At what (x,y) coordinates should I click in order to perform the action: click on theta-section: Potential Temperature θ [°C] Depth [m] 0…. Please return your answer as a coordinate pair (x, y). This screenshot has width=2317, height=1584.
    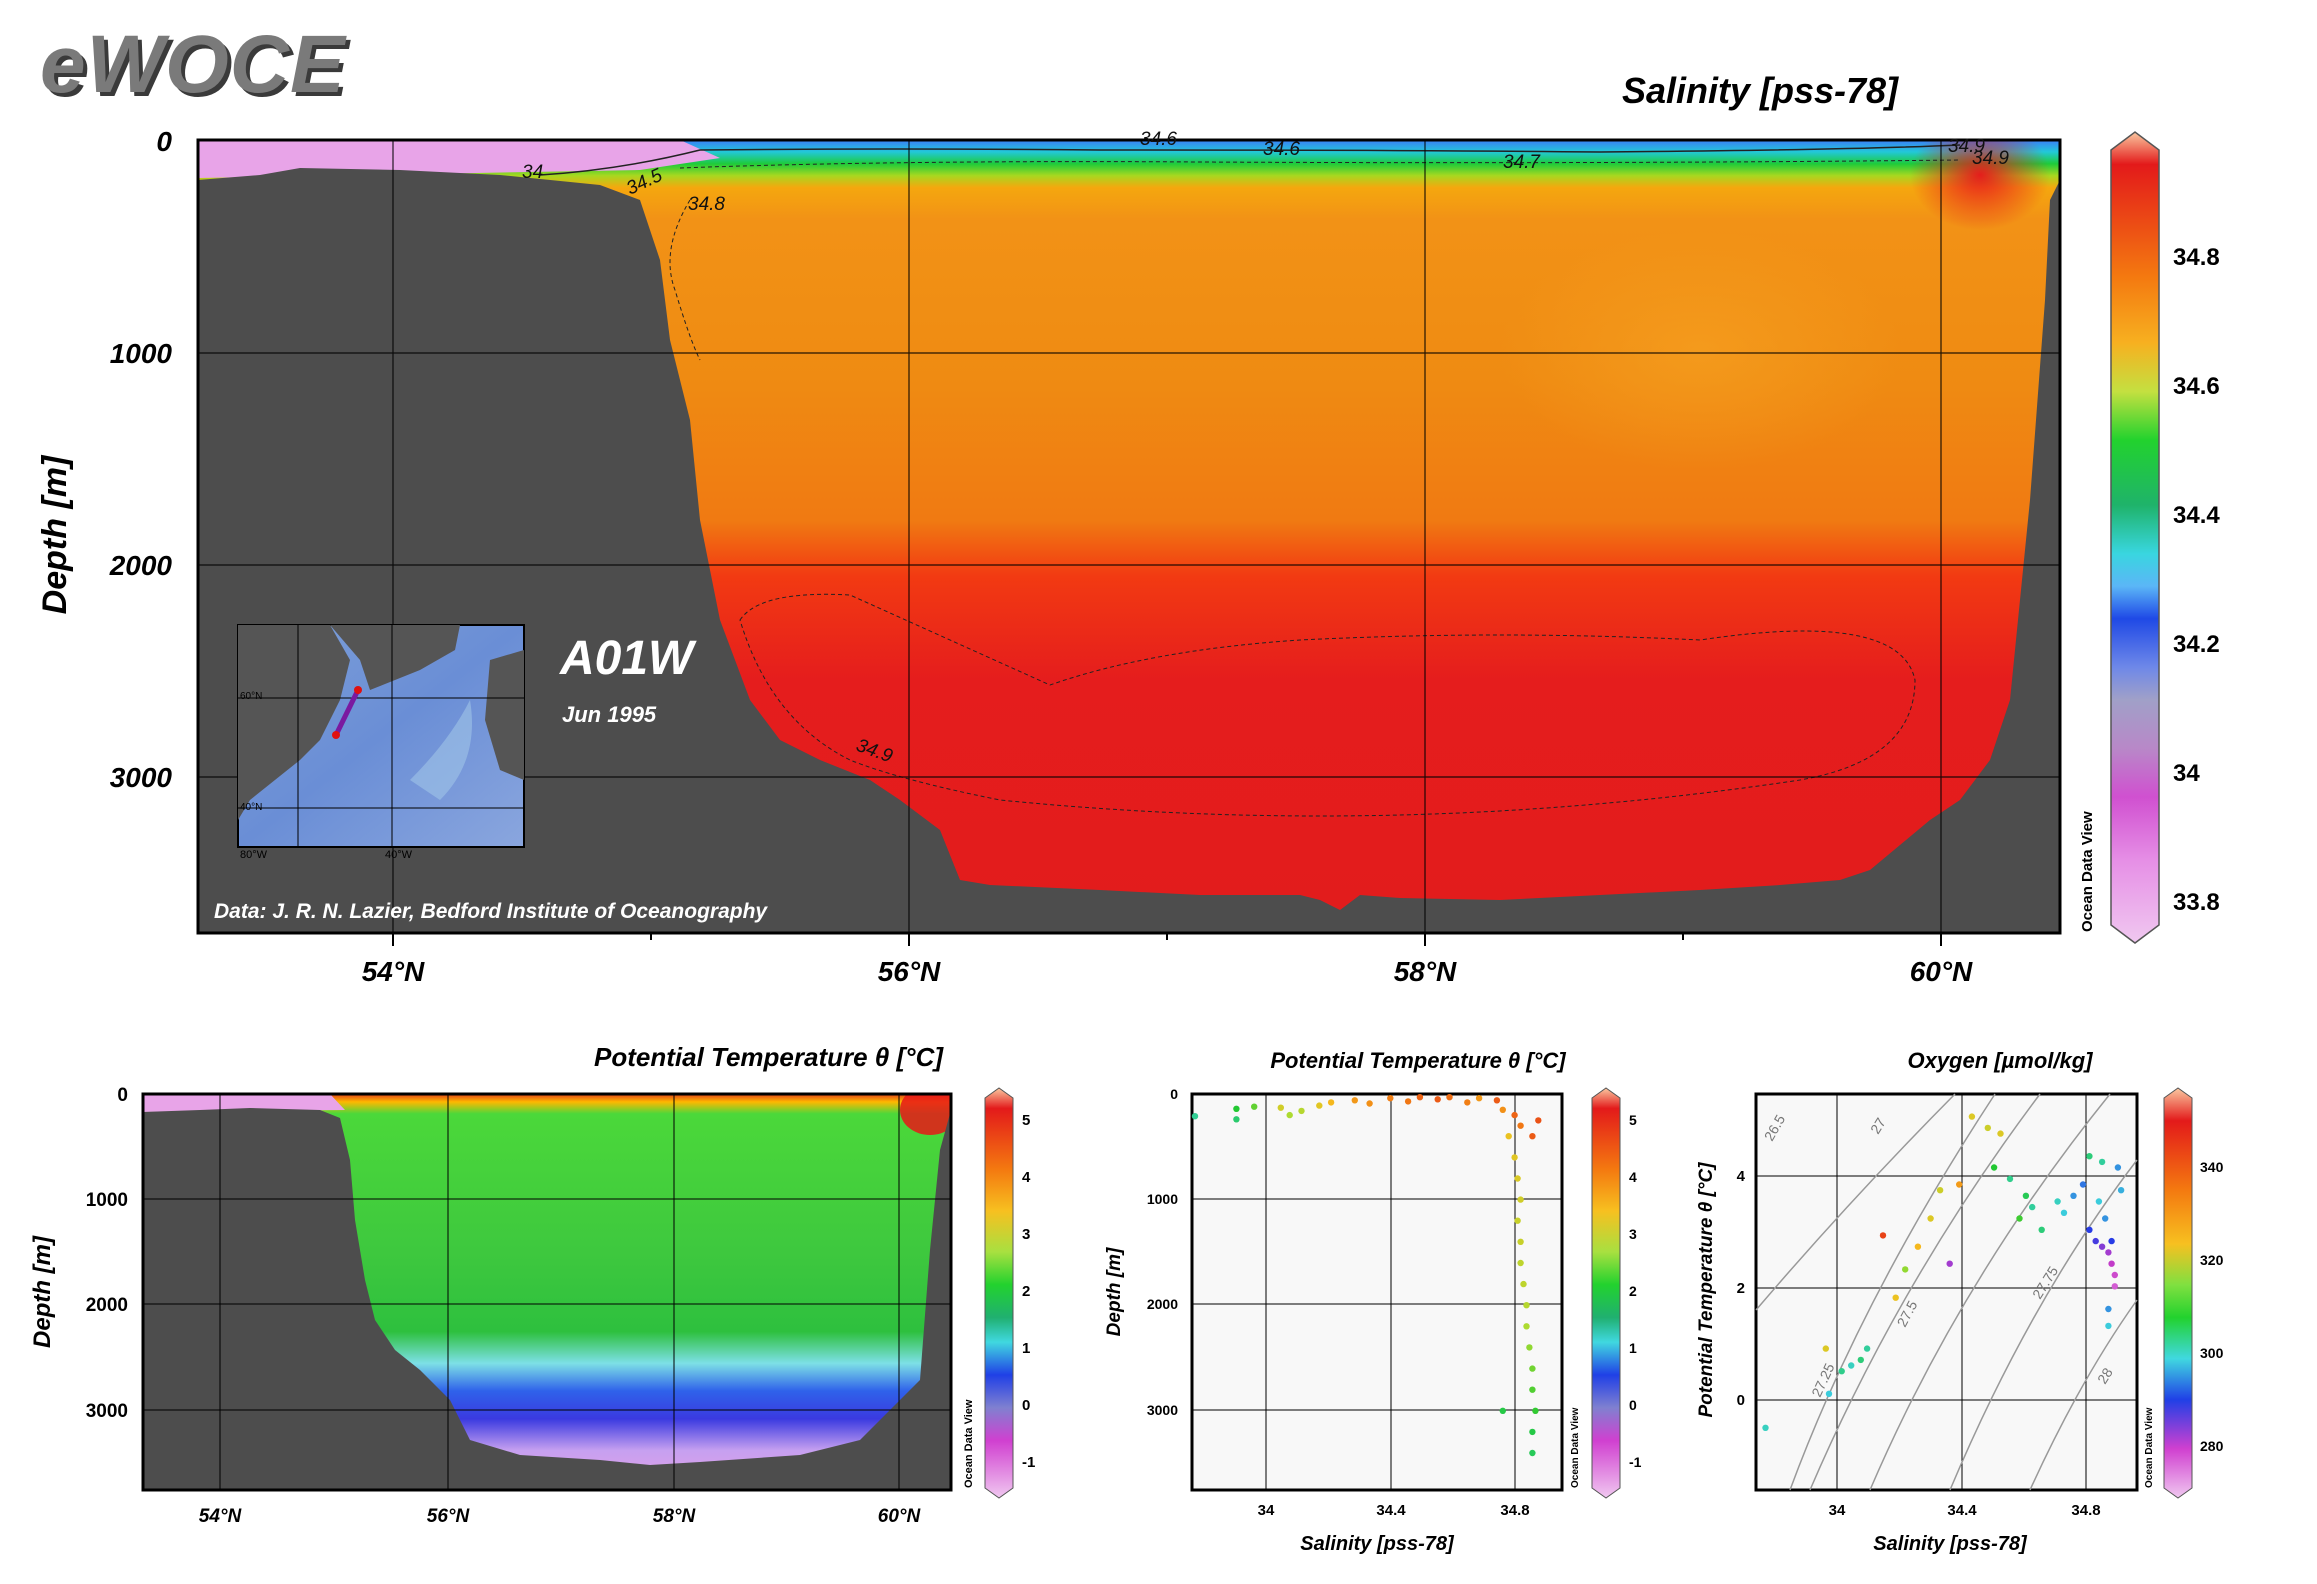
    Looking at the image, I should click on (532, 1284).